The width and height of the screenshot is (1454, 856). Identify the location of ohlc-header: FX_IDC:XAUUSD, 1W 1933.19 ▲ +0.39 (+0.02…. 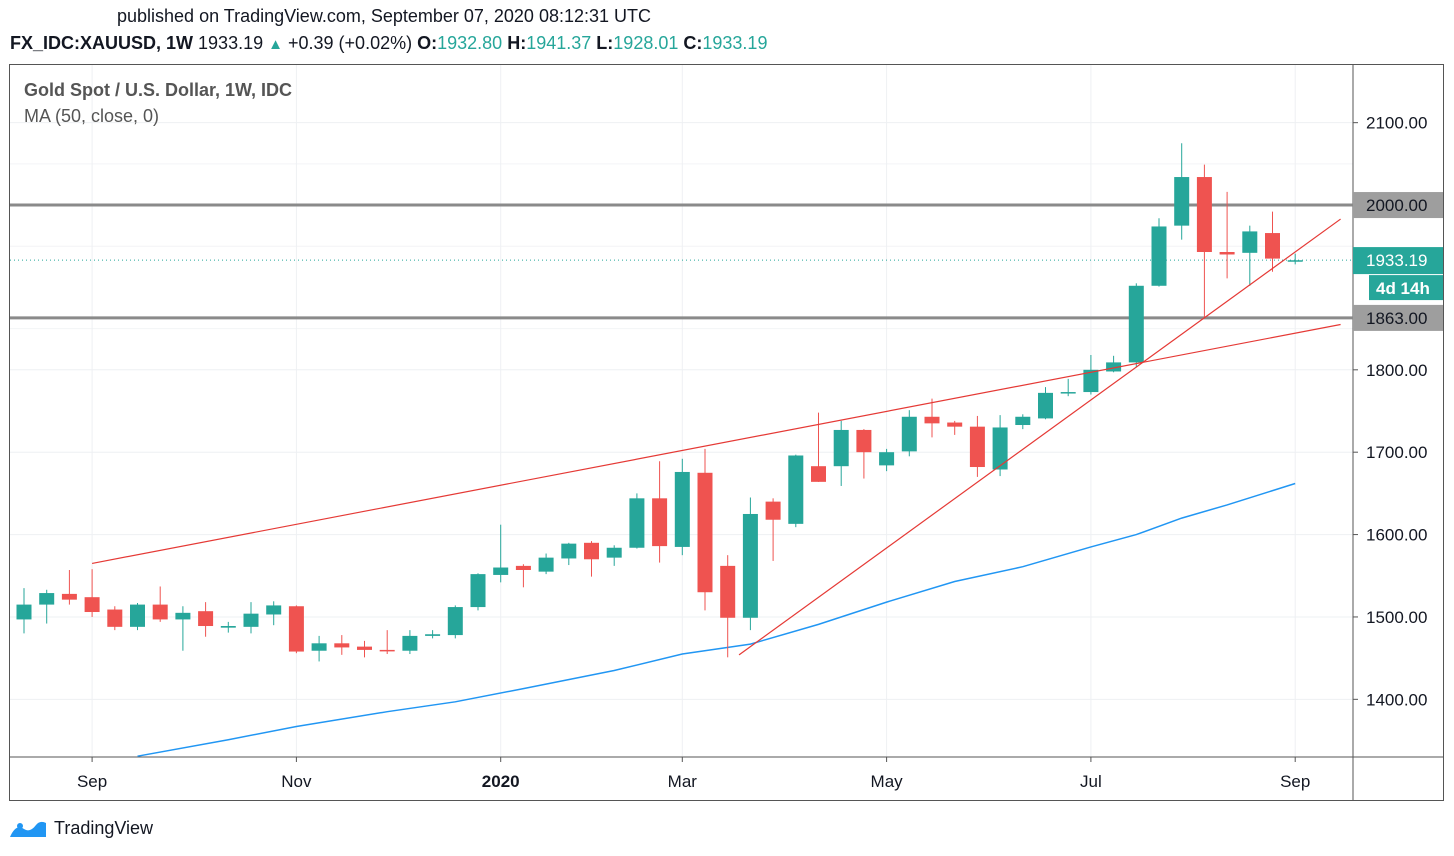
(388, 43).